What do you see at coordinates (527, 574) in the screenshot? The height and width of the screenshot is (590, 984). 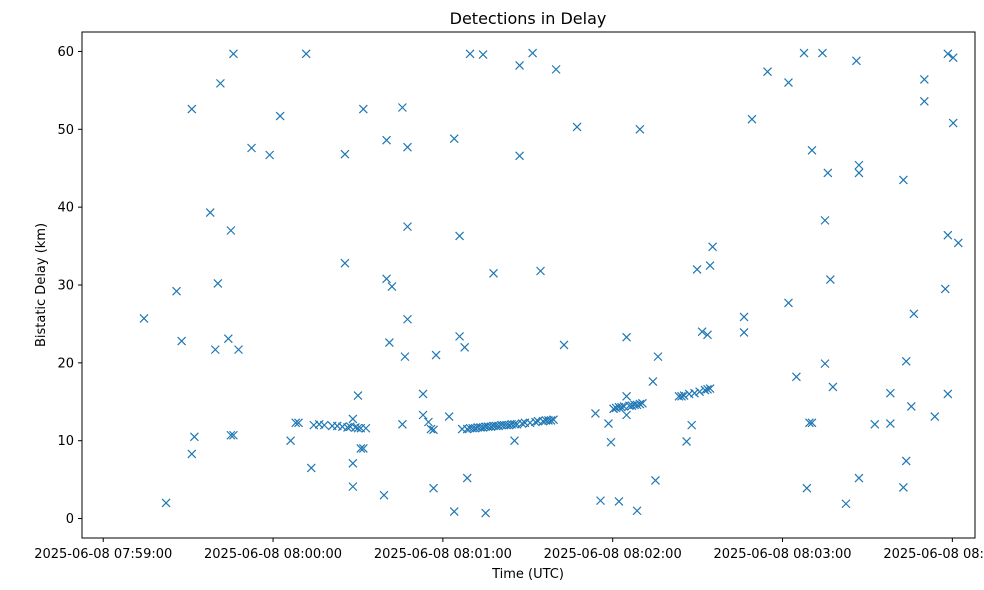 I see `x-axis-title: Time (UTC)` at bounding box center [527, 574].